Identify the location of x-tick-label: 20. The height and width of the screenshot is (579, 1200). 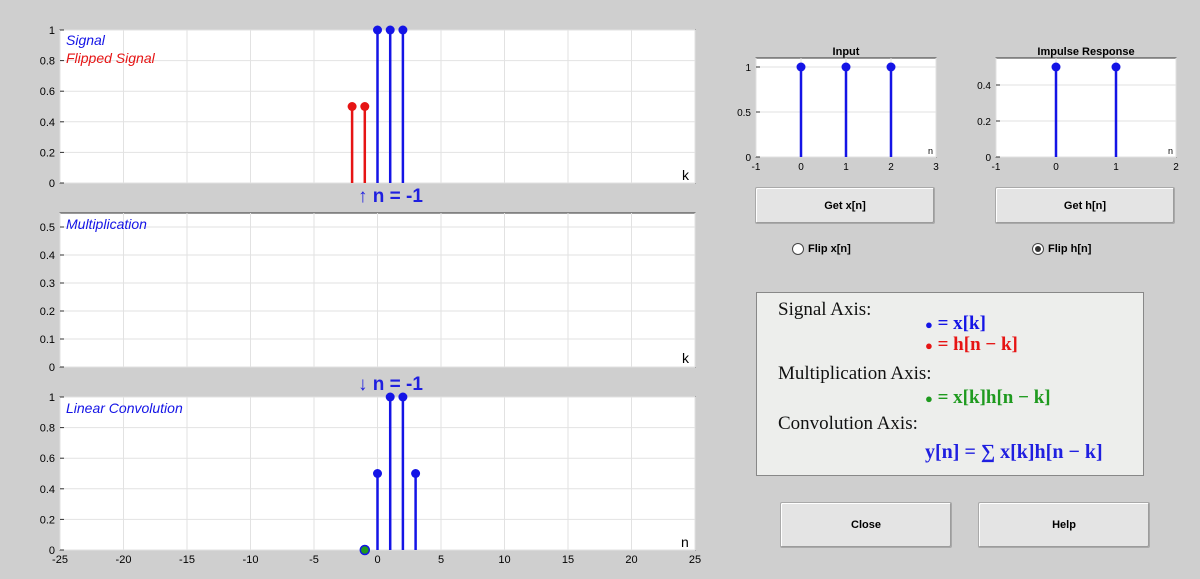
(631, 560).